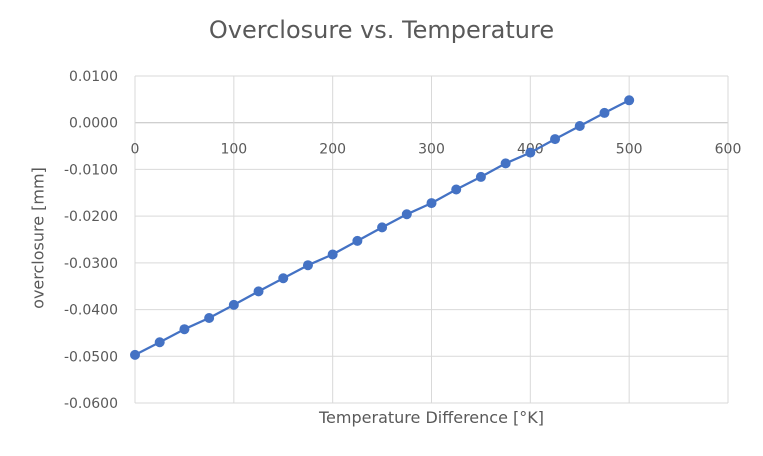 Image resolution: width=763 pixels, height=456 pixels. What do you see at coordinates (135, 150) in the screenshot?
I see `x-tick-label: 0` at bounding box center [135, 150].